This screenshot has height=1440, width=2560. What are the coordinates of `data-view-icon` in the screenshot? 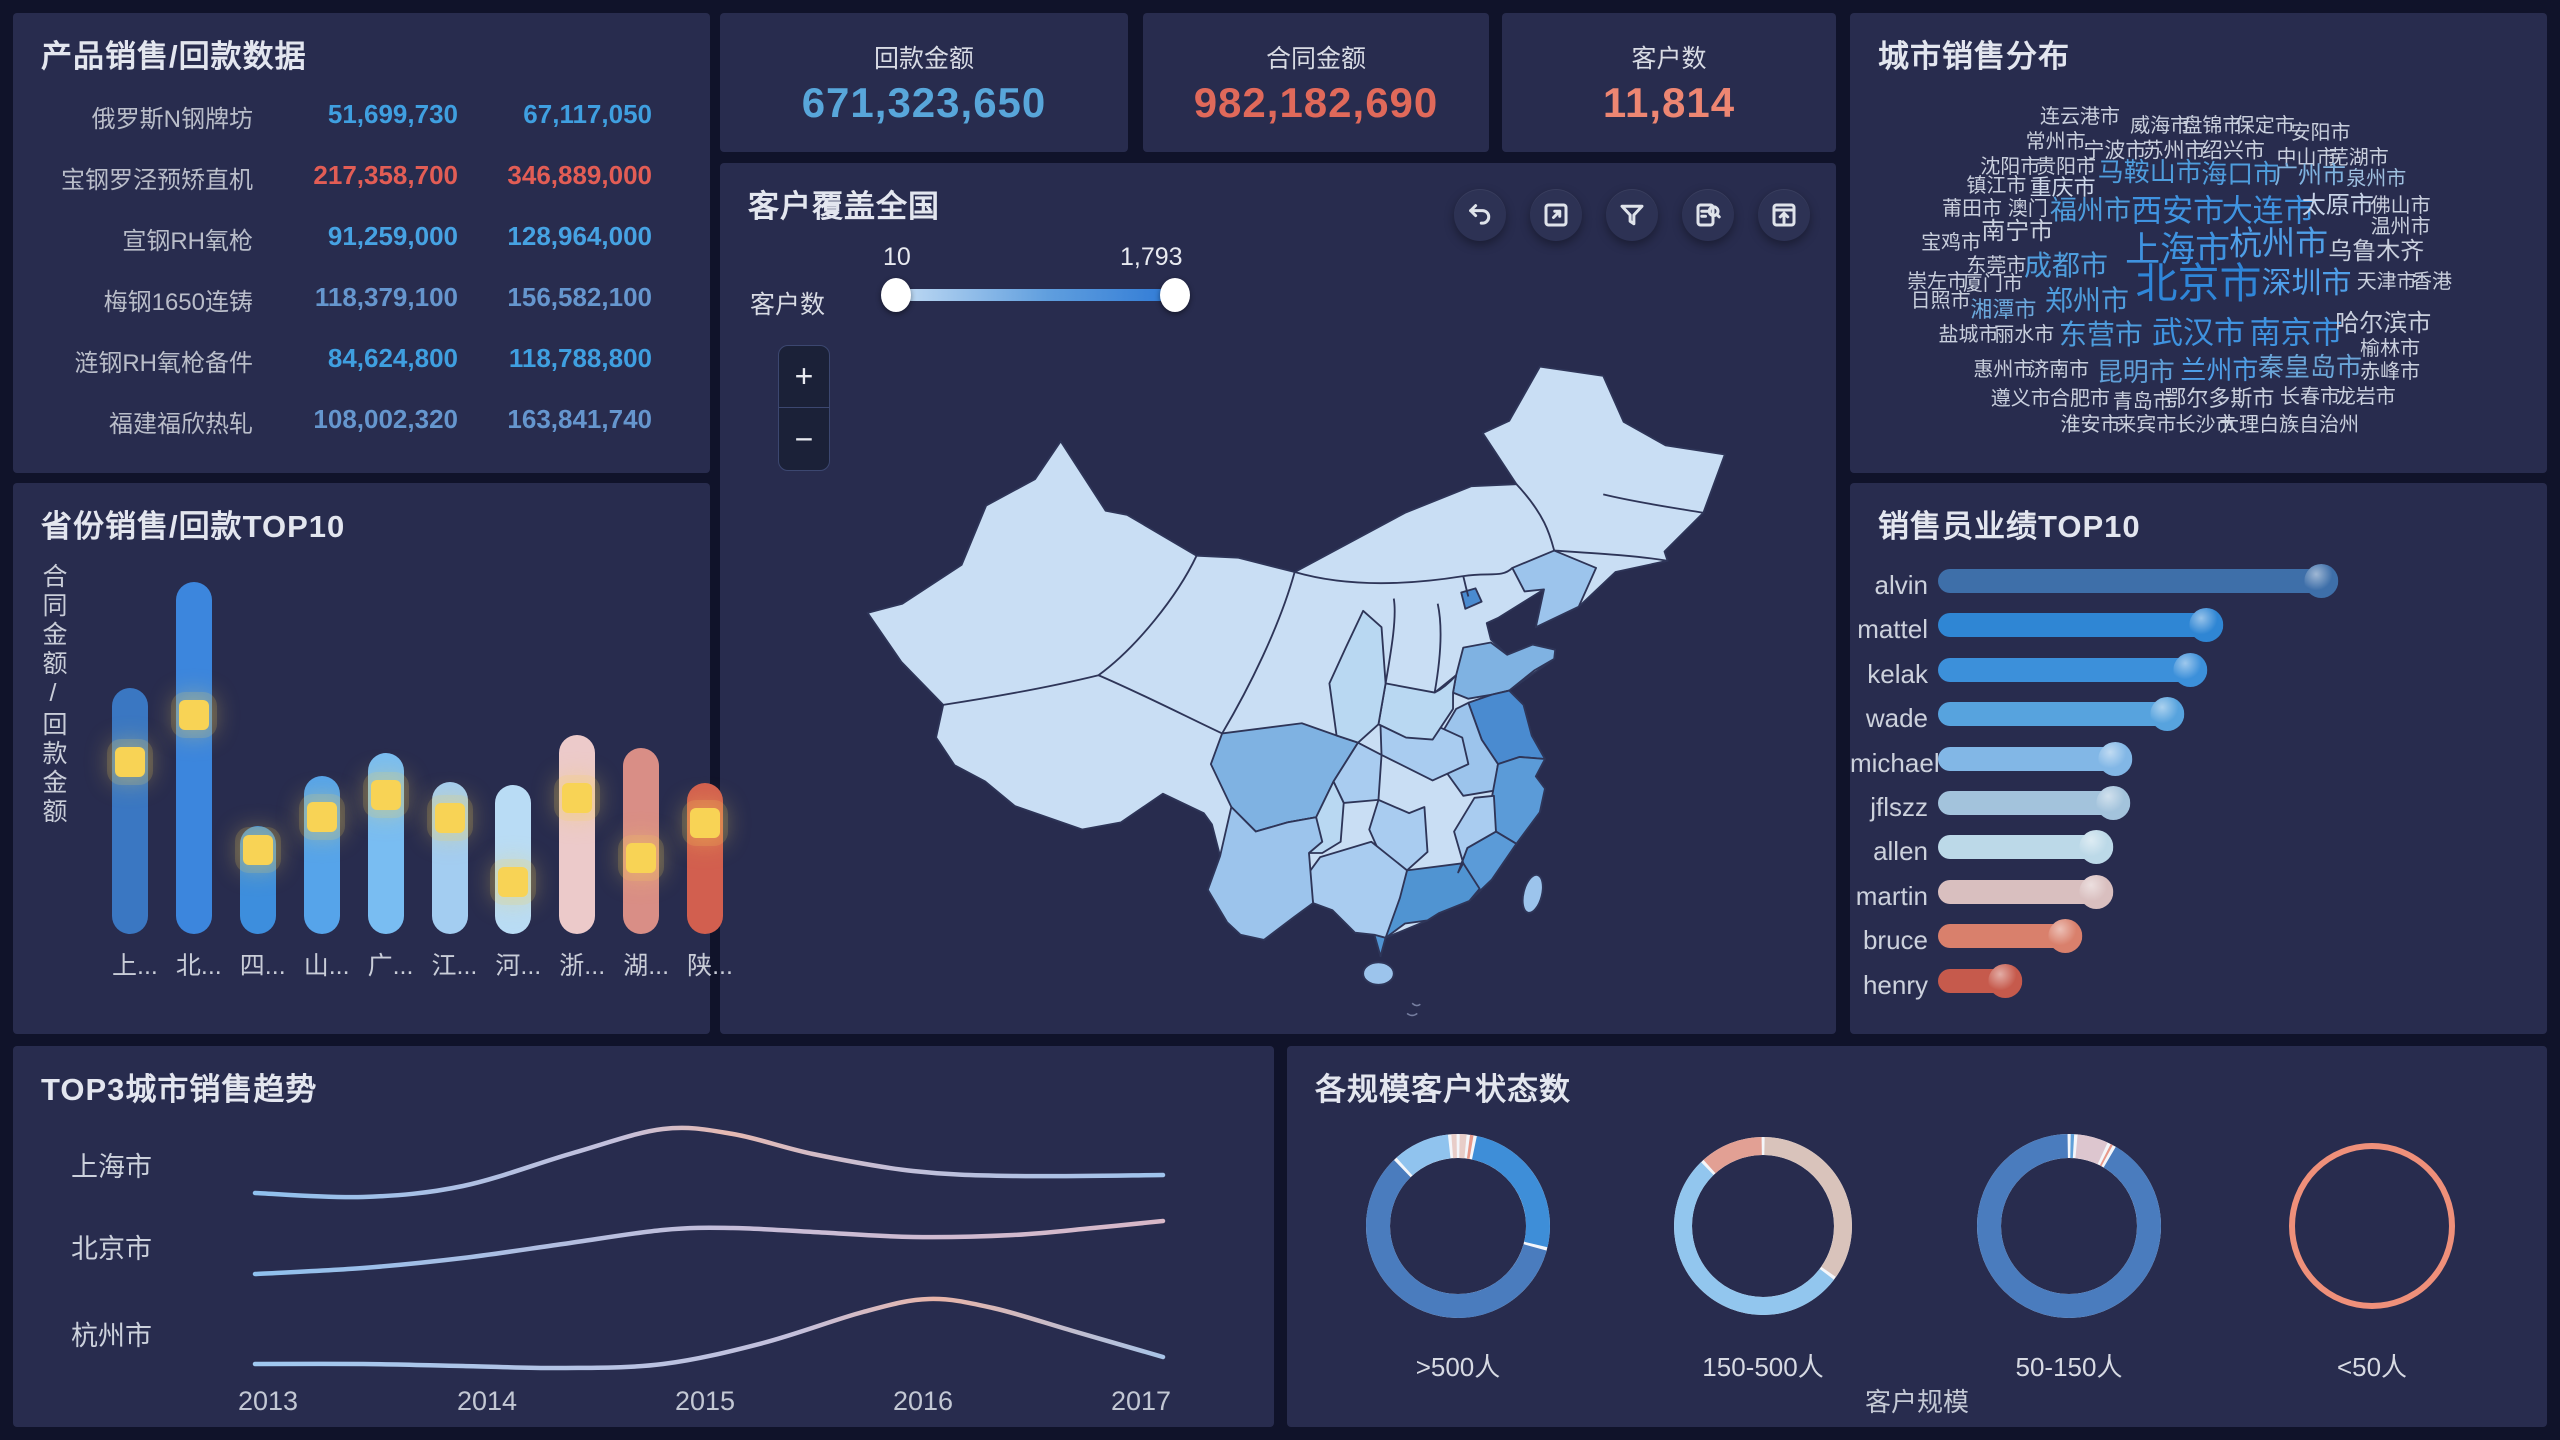 It's located at (1708, 215).